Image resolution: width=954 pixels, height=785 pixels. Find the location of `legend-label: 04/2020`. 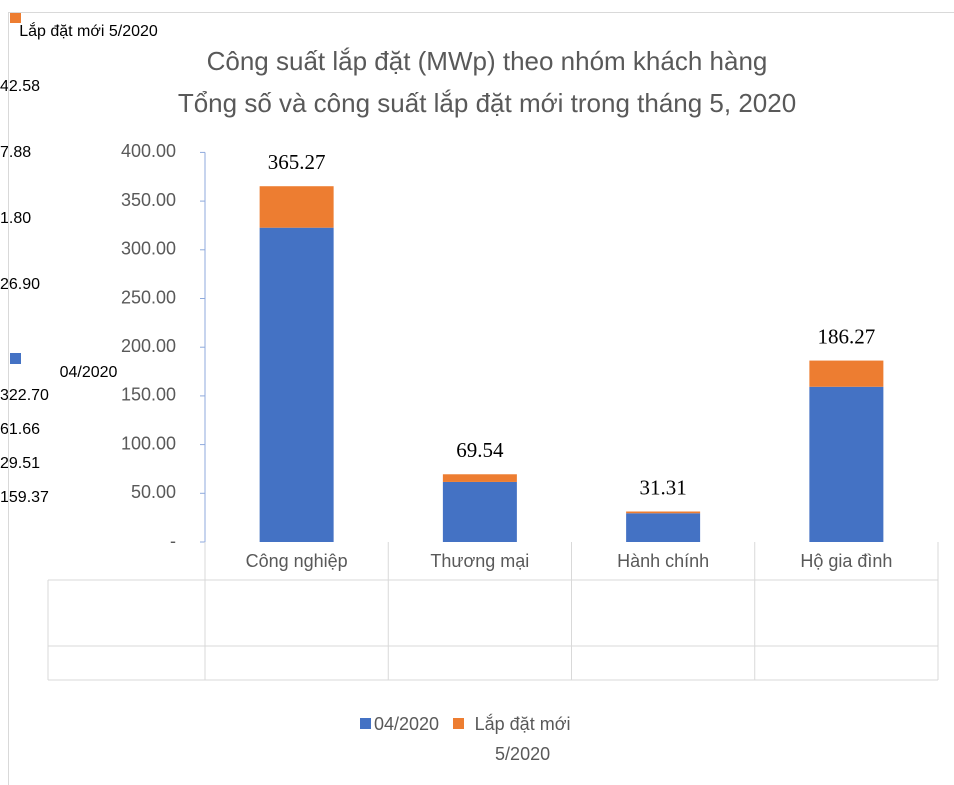

legend-label: 04/2020 is located at coordinates (406, 724).